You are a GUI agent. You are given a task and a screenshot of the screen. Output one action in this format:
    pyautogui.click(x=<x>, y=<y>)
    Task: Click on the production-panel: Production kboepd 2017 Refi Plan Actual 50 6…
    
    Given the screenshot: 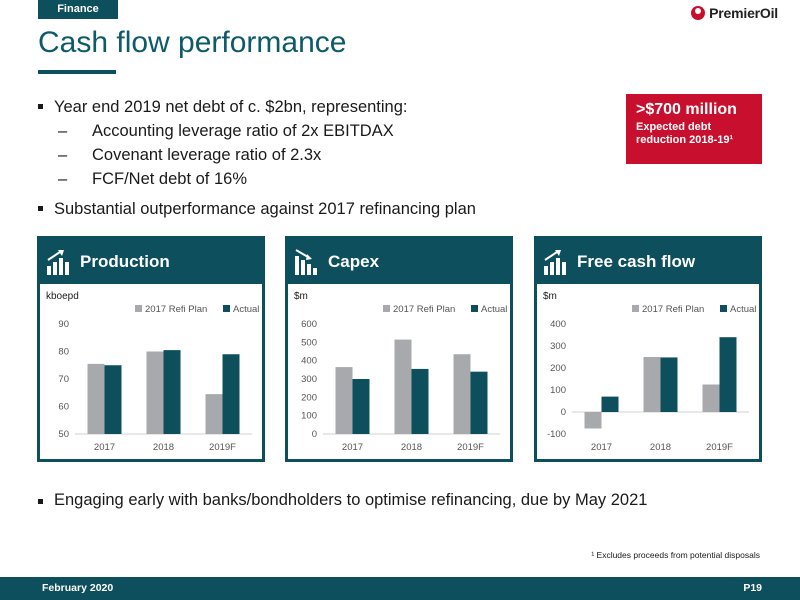 What is the action you would take?
    pyautogui.click(x=151, y=349)
    